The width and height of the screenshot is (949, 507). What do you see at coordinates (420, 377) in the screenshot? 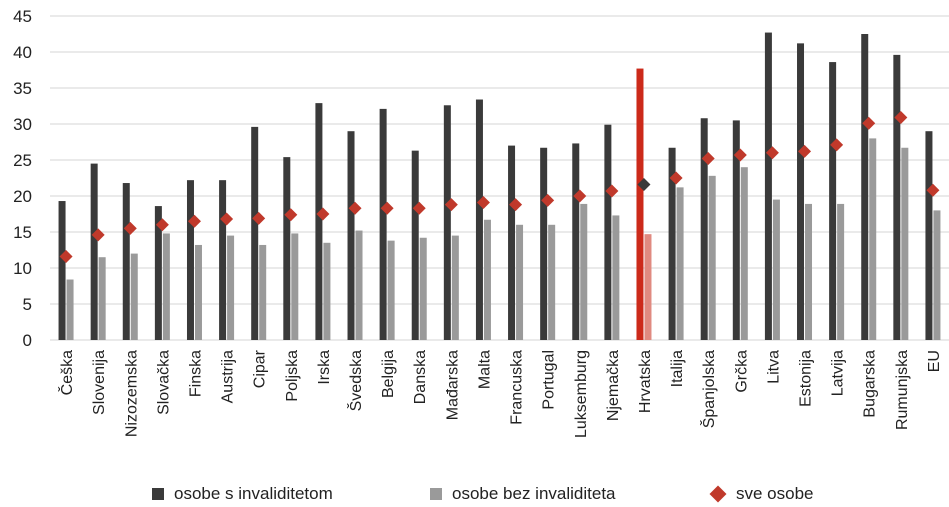
I see `x-tick-label: Danska` at bounding box center [420, 377].